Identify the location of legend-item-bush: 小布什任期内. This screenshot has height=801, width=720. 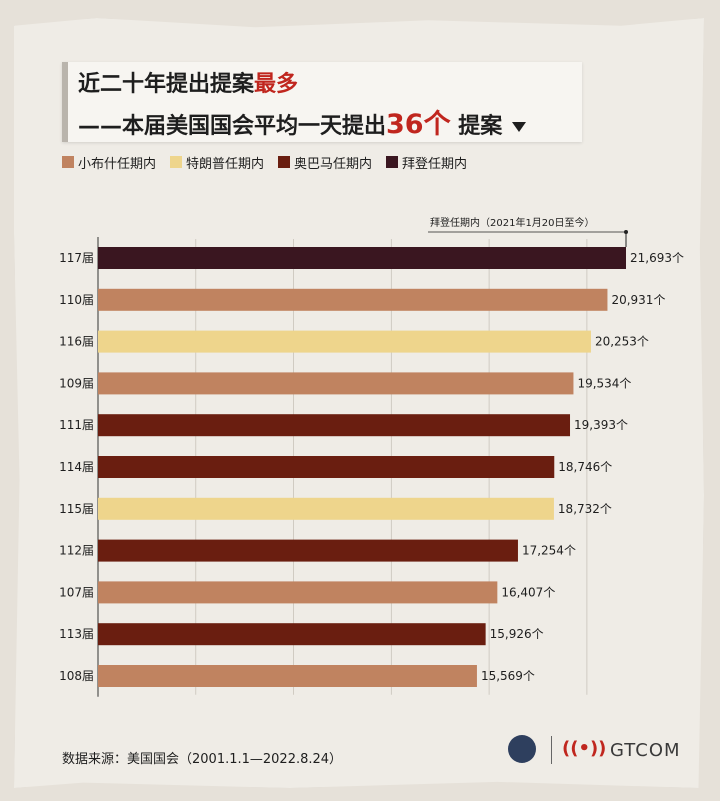
(109, 162).